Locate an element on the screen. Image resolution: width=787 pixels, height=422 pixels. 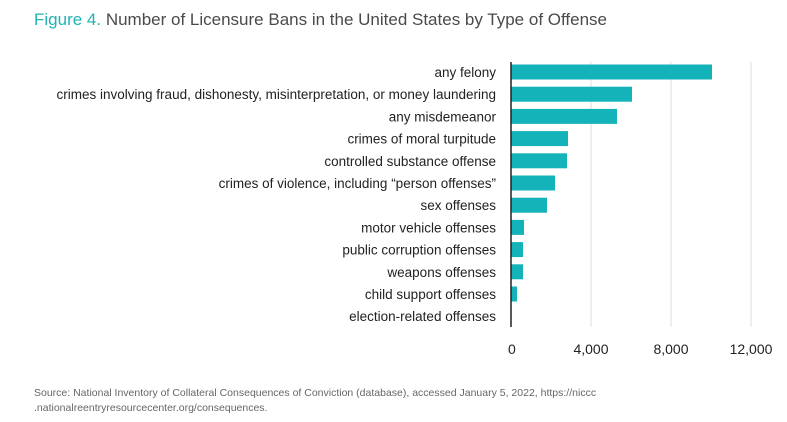
category-label: public corruption offenses is located at coordinates (419, 250).